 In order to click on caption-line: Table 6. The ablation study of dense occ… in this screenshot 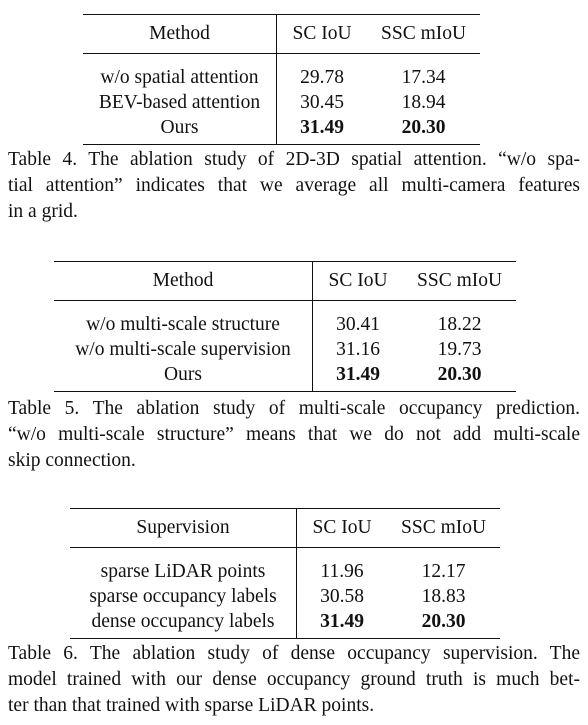, I will do `click(294, 653)`.